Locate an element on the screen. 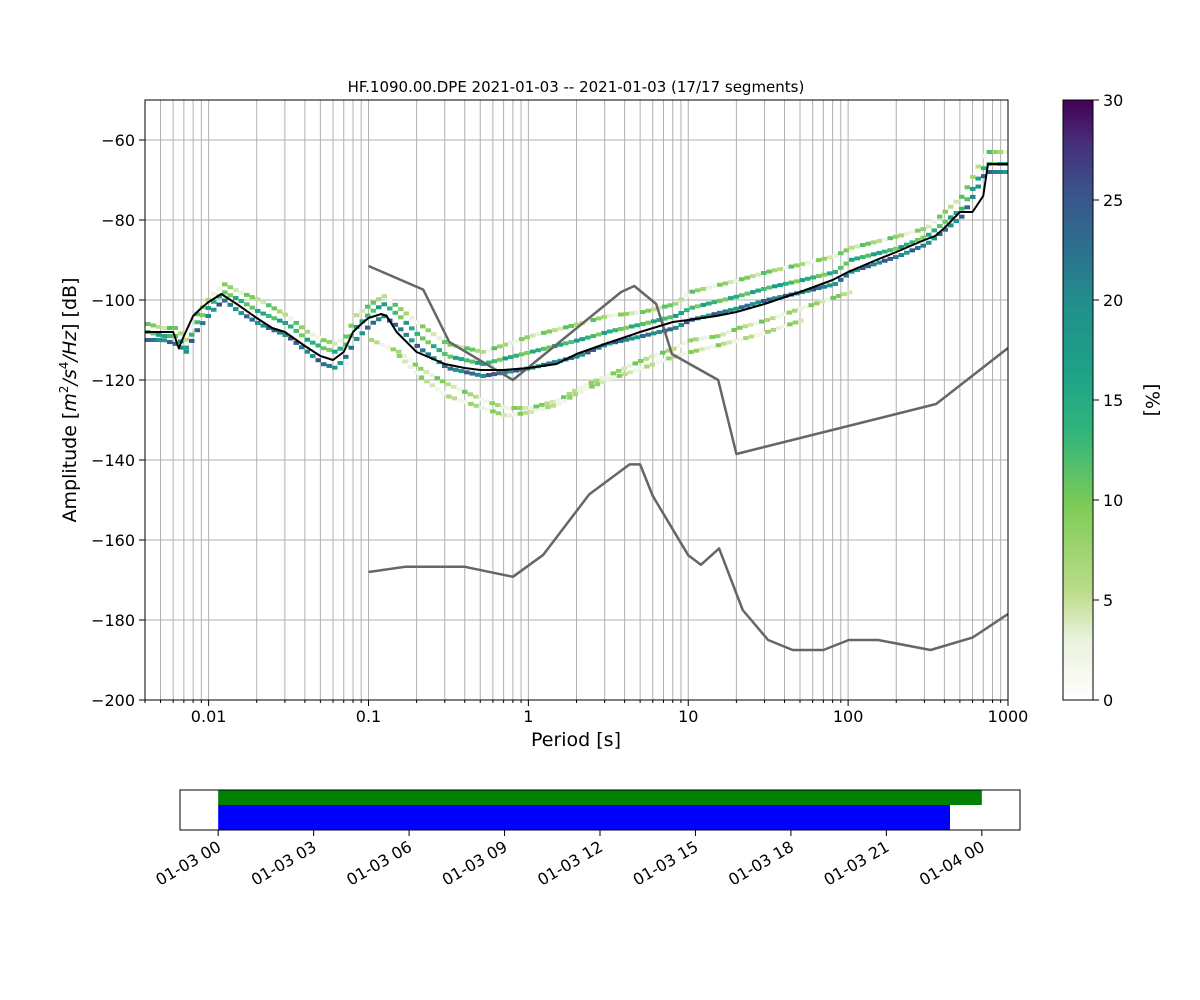 Image resolution: width=1200 pixels, height=1000 pixels. coverage-bars is located at coordinates (600, 810).